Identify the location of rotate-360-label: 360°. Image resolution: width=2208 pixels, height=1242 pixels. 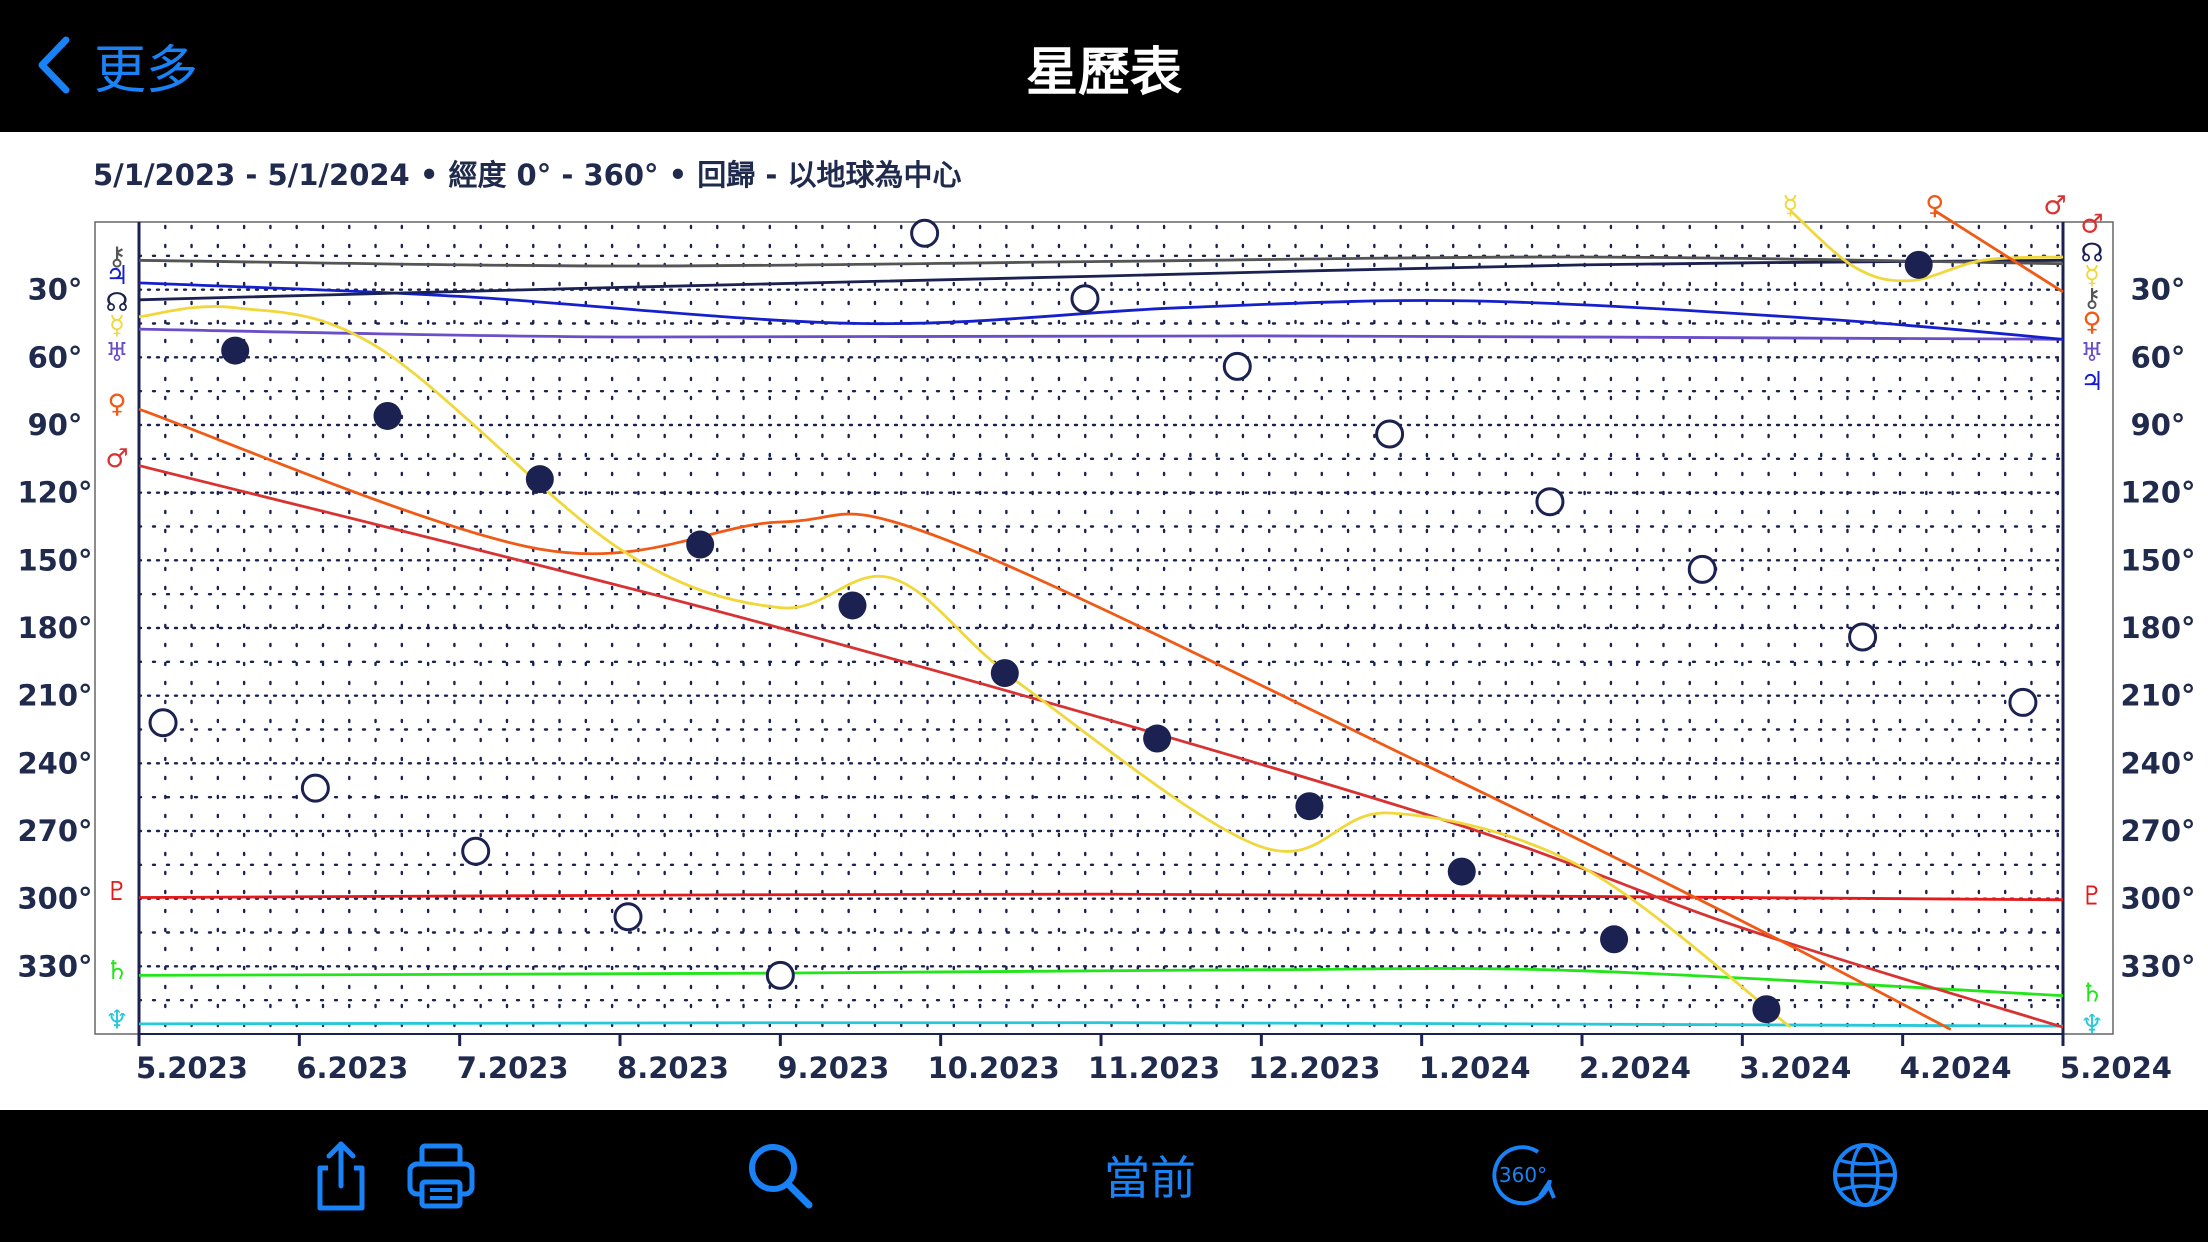
(1523, 1175).